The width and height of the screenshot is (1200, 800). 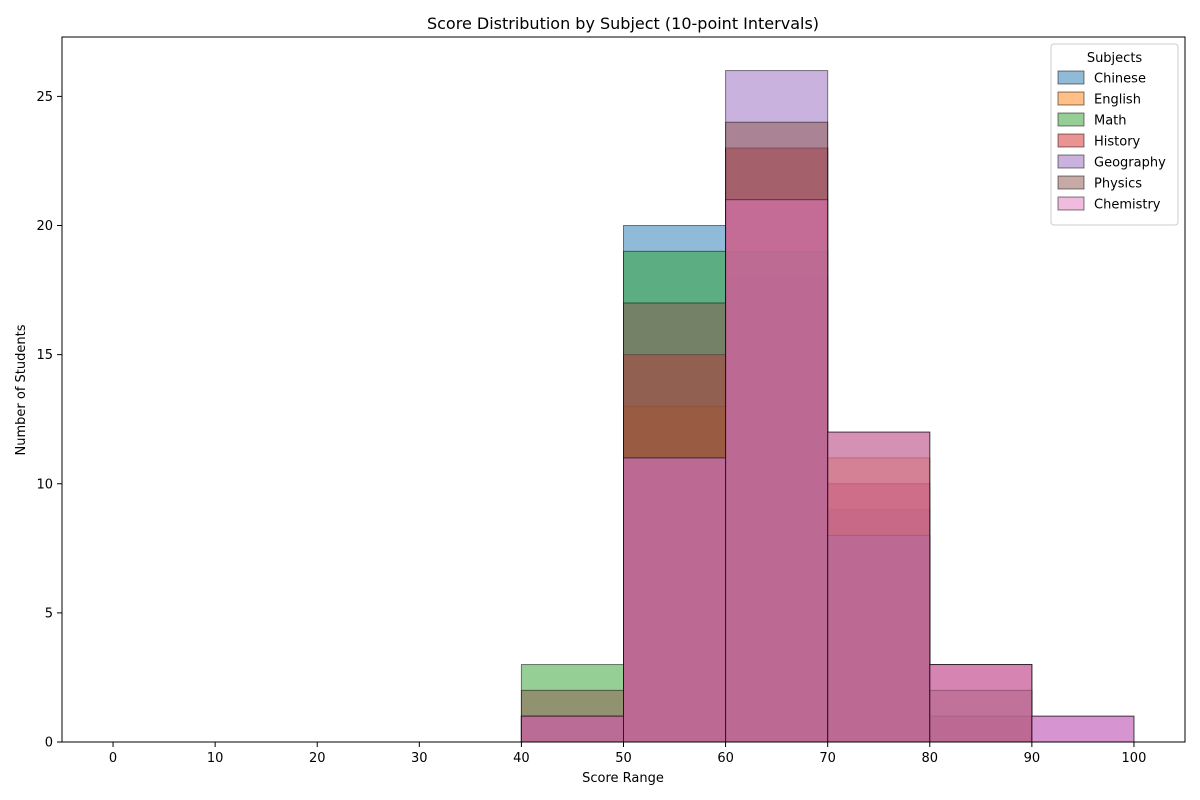 I want to click on x-tick-label: 80, so click(x=929, y=758).